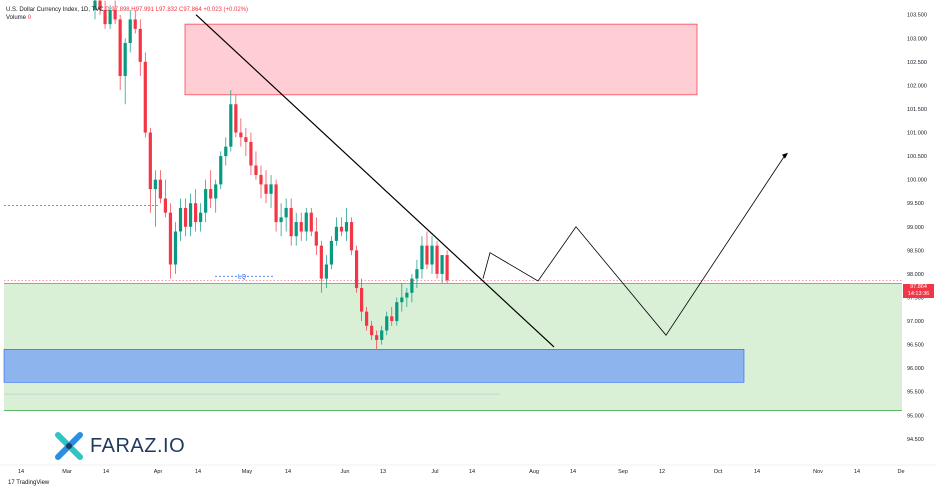 This screenshot has height=492, width=936. What do you see at coordinates (242, 277) in the screenshot?
I see `lq-label: LQ` at bounding box center [242, 277].